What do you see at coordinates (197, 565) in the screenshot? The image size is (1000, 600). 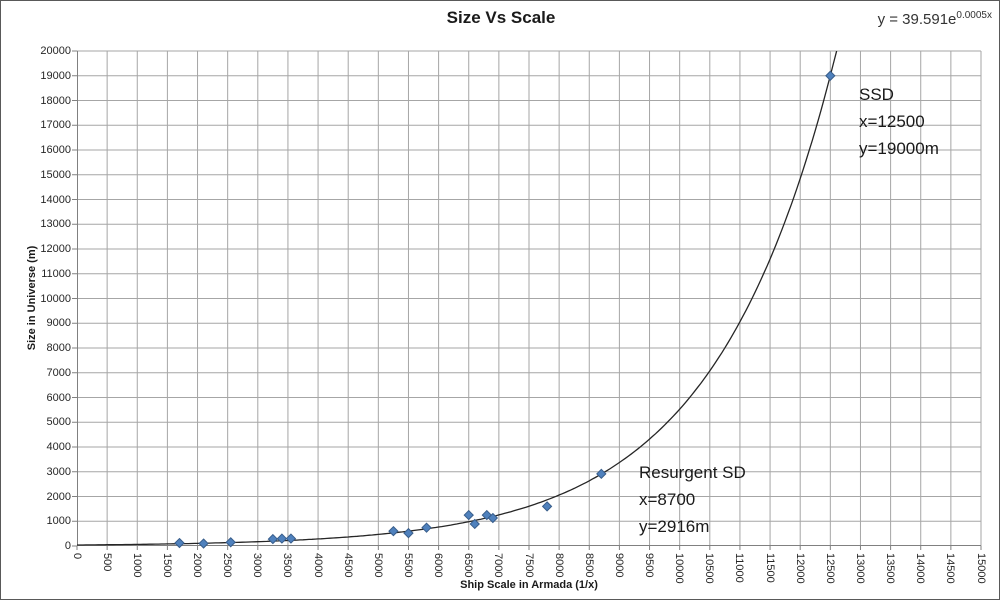 I see `x-tick-label: 2000` at bounding box center [197, 565].